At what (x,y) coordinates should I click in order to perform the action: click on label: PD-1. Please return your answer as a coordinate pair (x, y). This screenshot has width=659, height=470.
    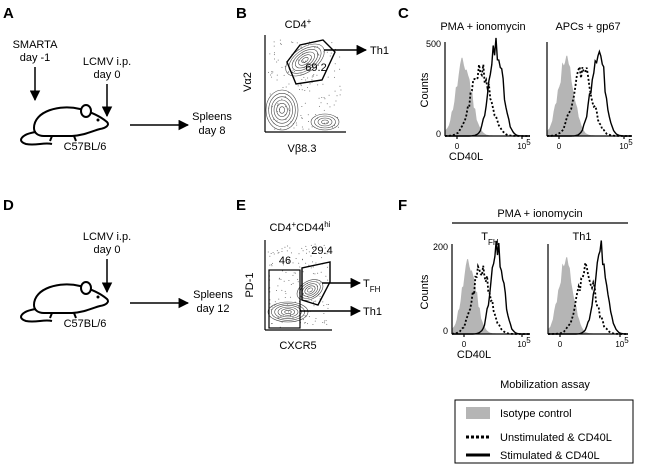
    Looking at the image, I should click on (250, 284).